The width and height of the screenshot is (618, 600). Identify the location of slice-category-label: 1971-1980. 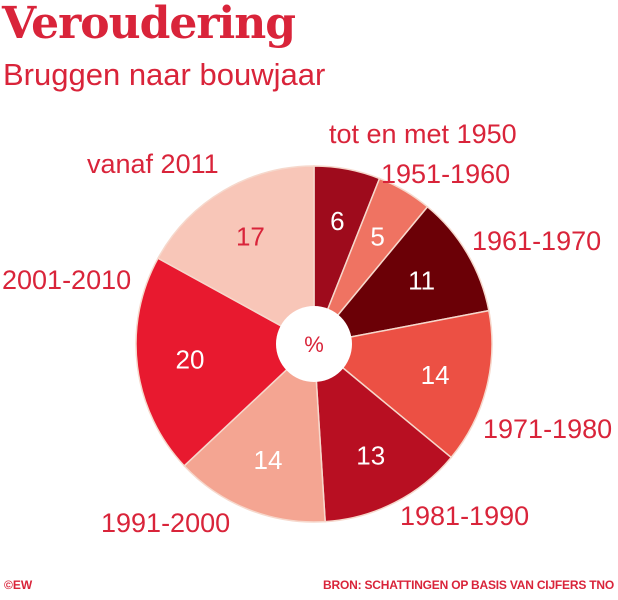
(548, 429).